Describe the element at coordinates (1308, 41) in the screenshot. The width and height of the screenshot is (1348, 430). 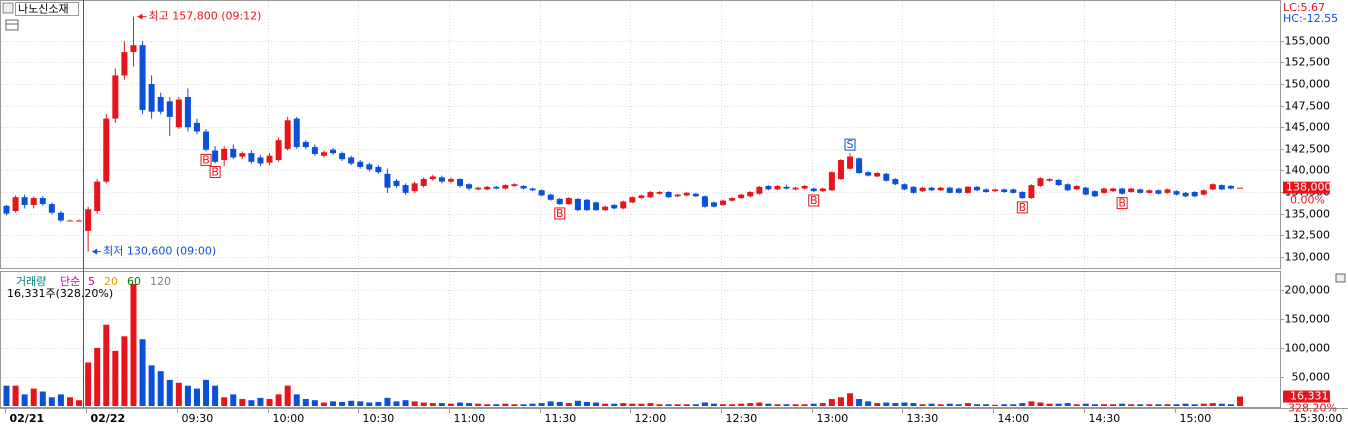
I see `y-tick-label: 155,000` at that location.